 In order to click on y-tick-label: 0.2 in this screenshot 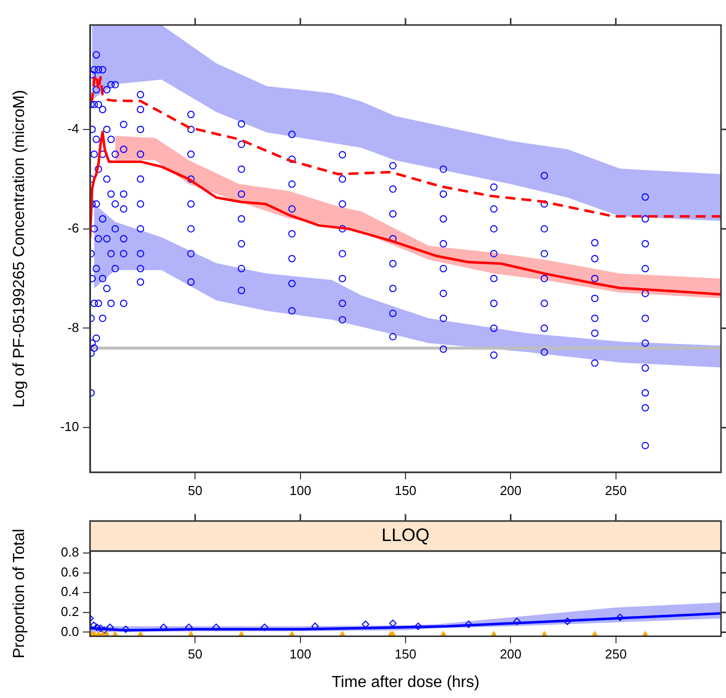, I will do `click(69, 611)`.